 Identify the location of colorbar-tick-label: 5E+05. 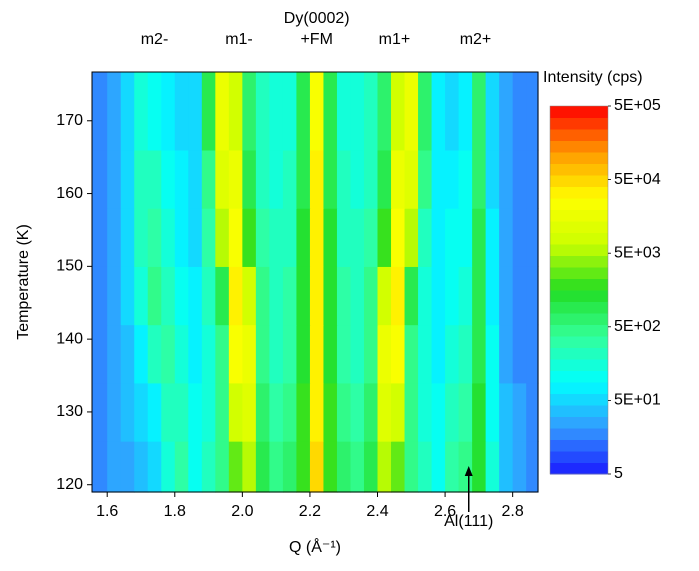
(637, 105).